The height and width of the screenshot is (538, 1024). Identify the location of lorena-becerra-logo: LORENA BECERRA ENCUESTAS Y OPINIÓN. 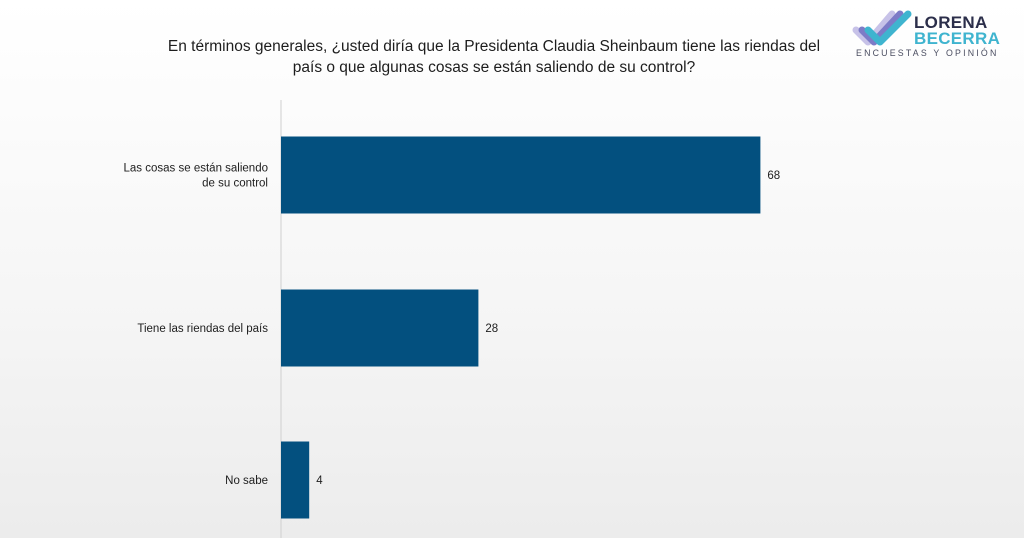
(934, 35).